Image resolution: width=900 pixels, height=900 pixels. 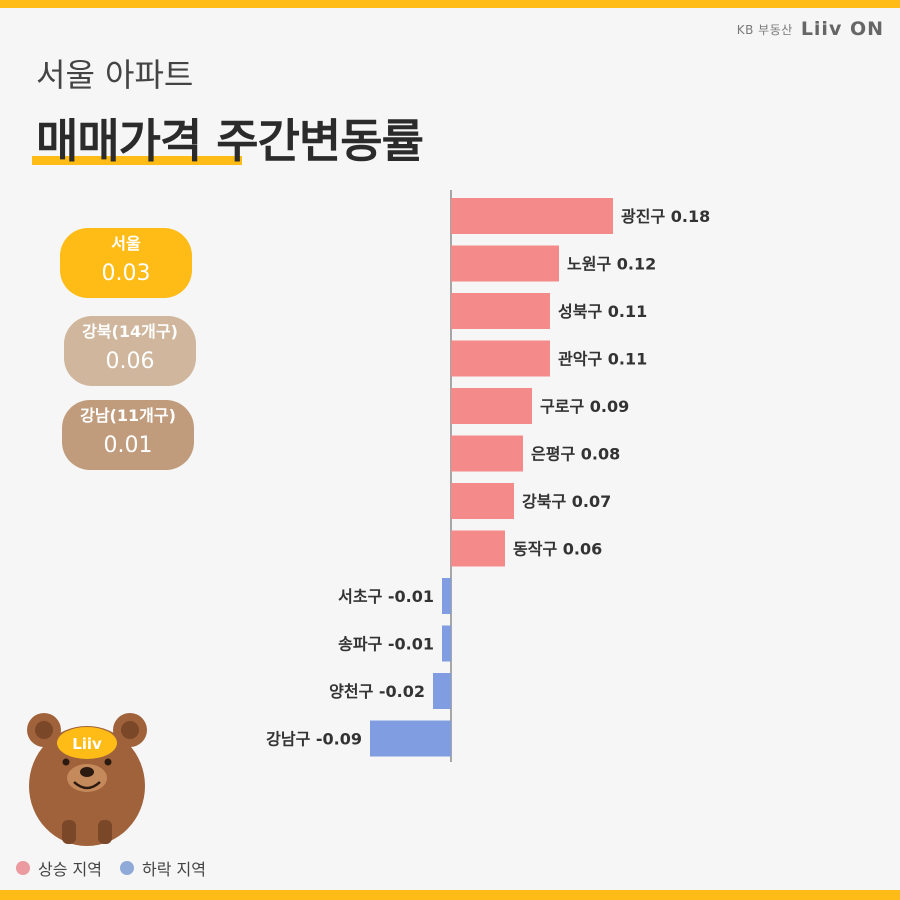 What do you see at coordinates (442, 691) in the screenshot?
I see `bar-양천구` at bounding box center [442, 691].